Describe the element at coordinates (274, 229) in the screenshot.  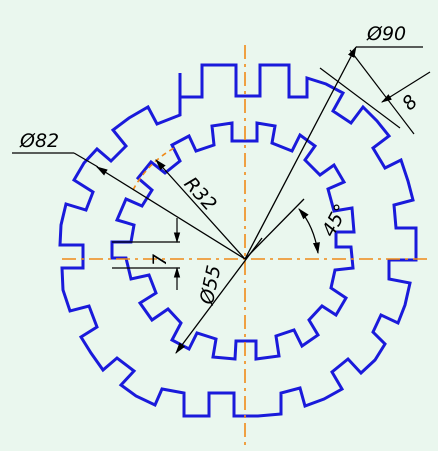
I see `angle45-ray` at that location.